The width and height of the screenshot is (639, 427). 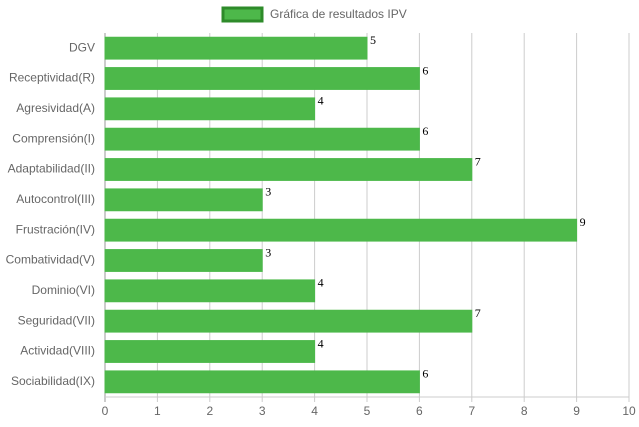 What do you see at coordinates (55, 199) in the screenshot?
I see `y-tick-label: Autocontrol(III)` at bounding box center [55, 199].